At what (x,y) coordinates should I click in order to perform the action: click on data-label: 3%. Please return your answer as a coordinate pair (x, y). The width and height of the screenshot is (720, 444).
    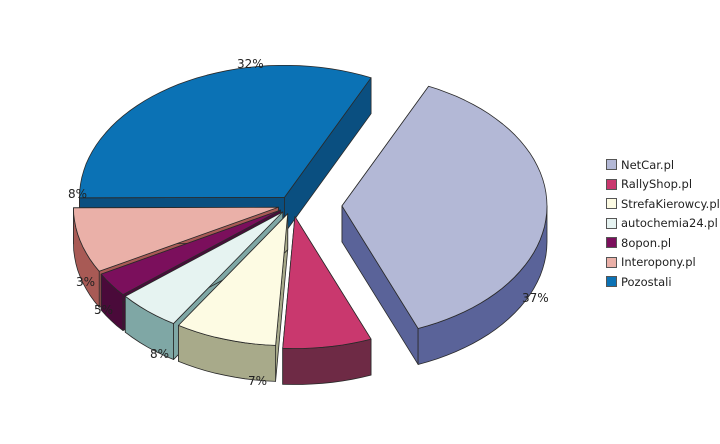
    Looking at the image, I should click on (85, 282).